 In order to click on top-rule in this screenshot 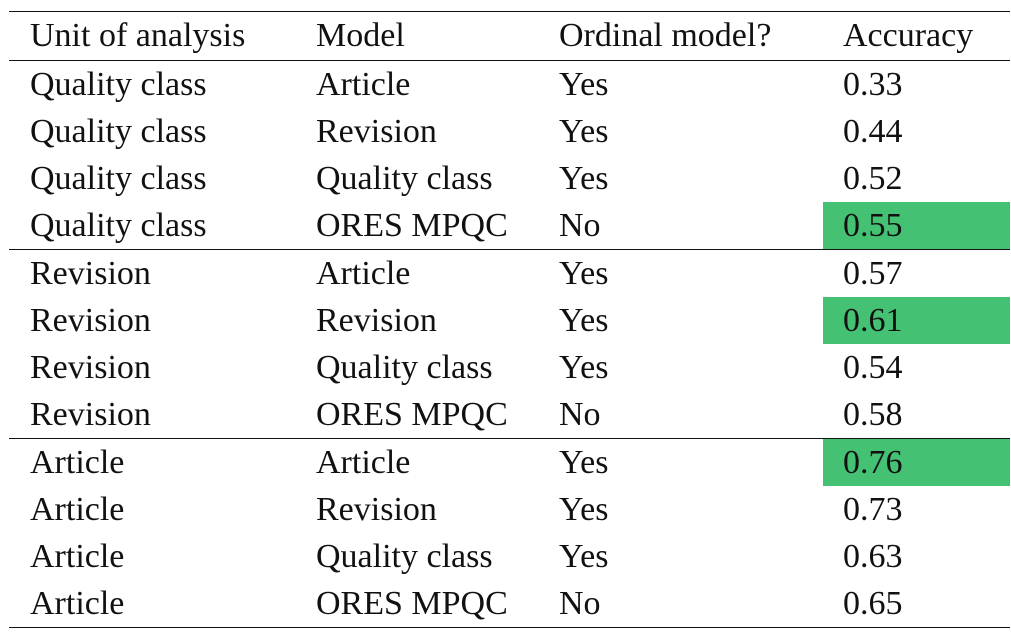, I will do `click(509, 11)`.